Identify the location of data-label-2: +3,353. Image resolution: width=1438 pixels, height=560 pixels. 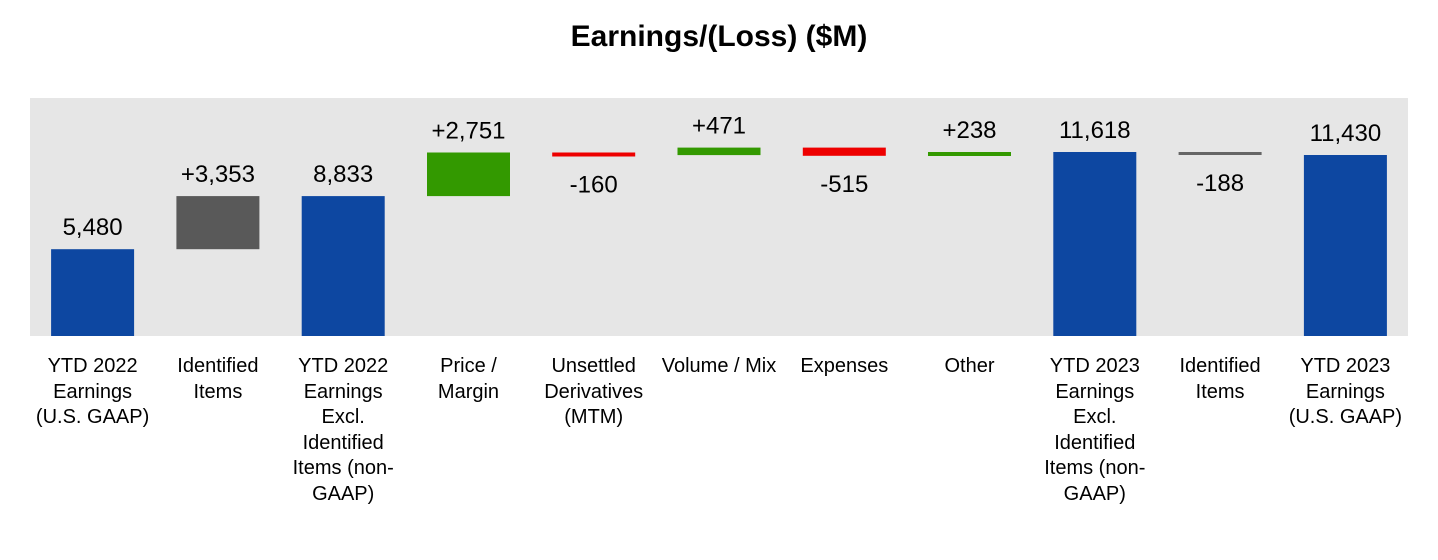
(218, 174).